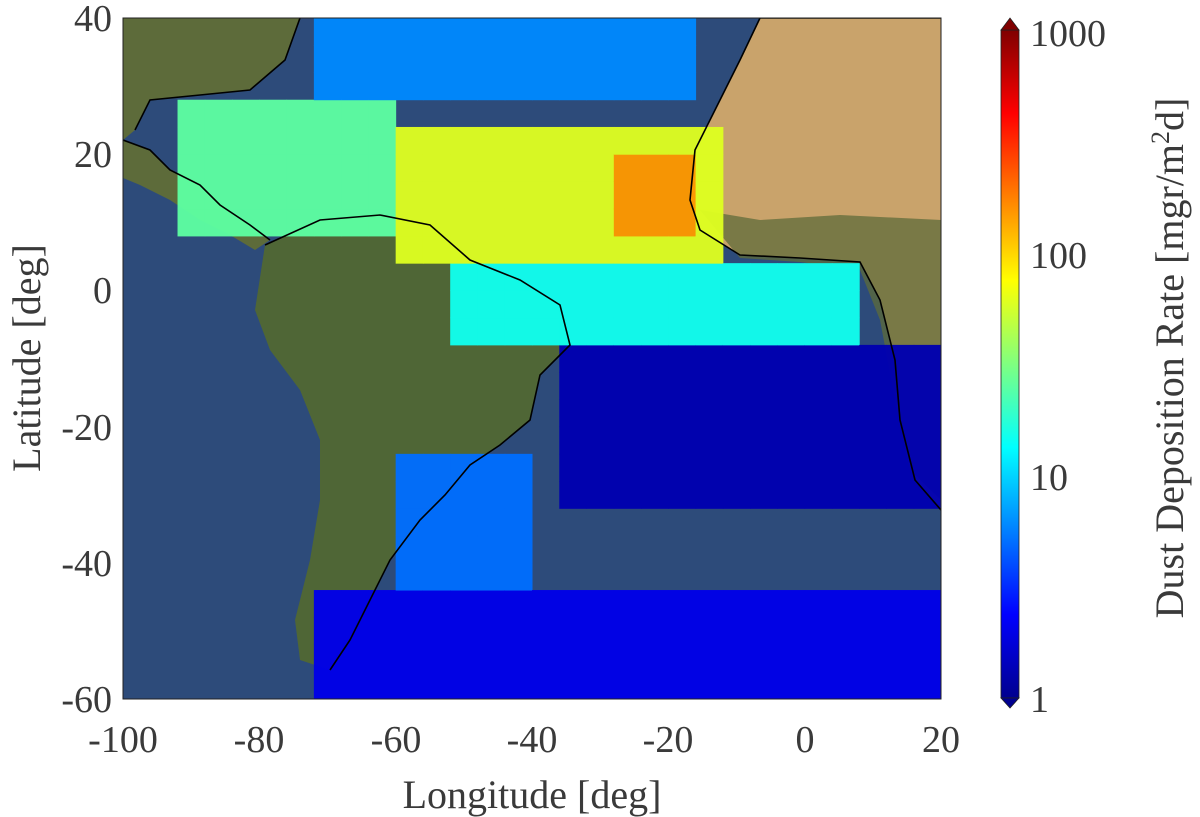 The width and height of the screenshot is (1200, 817). I want to click on y-tick-label: 20, so click(93, 155).